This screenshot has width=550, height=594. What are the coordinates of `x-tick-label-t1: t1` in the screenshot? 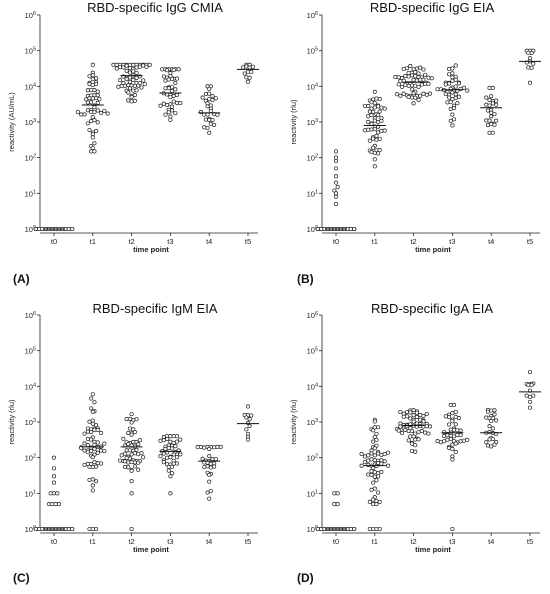 It's located at (375, 241).